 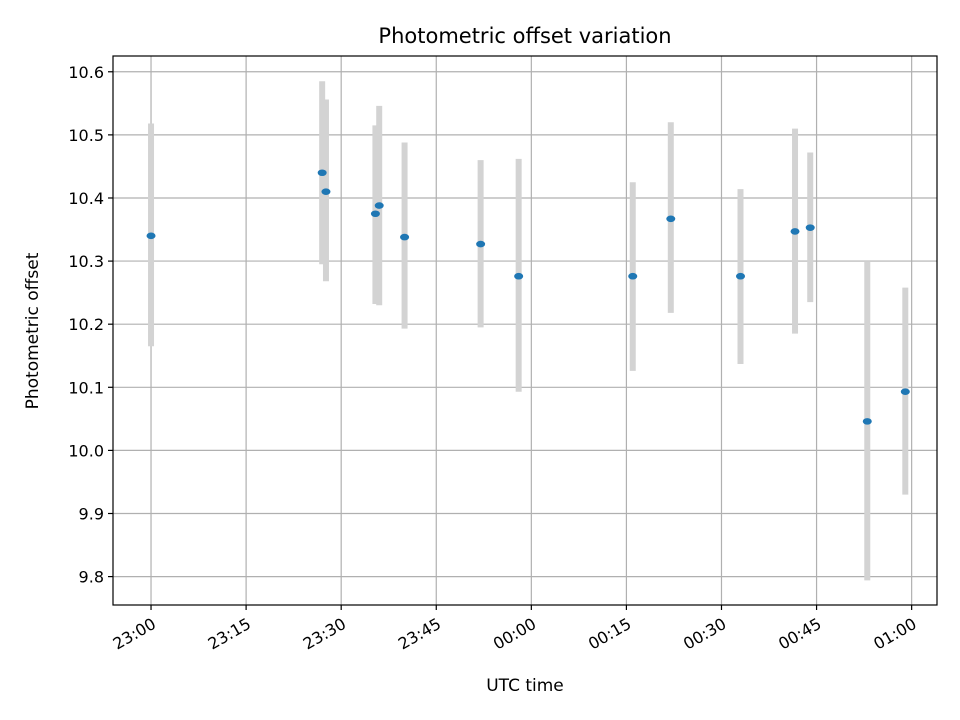 I want to click on y-tick-label: 10.5, so click(x=86, y=135).